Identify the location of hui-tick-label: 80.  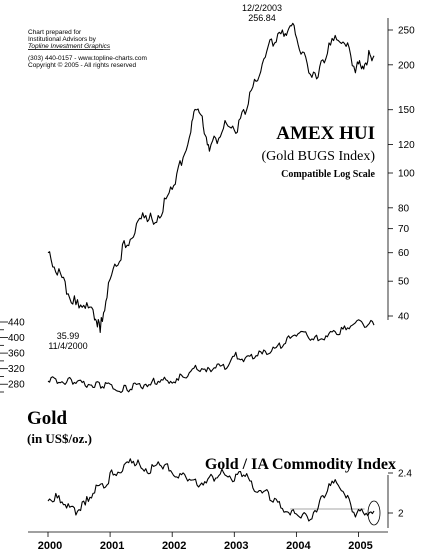
(404, 208).